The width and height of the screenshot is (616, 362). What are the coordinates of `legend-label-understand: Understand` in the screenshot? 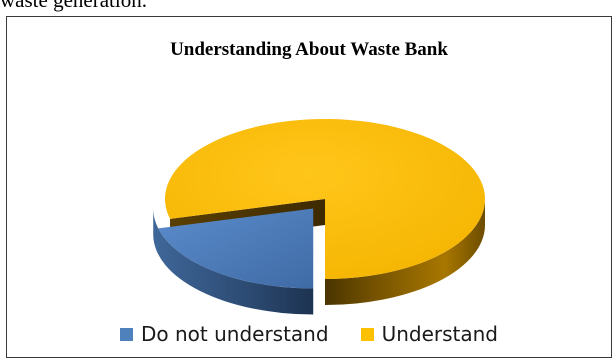 It's located at (439, 334).